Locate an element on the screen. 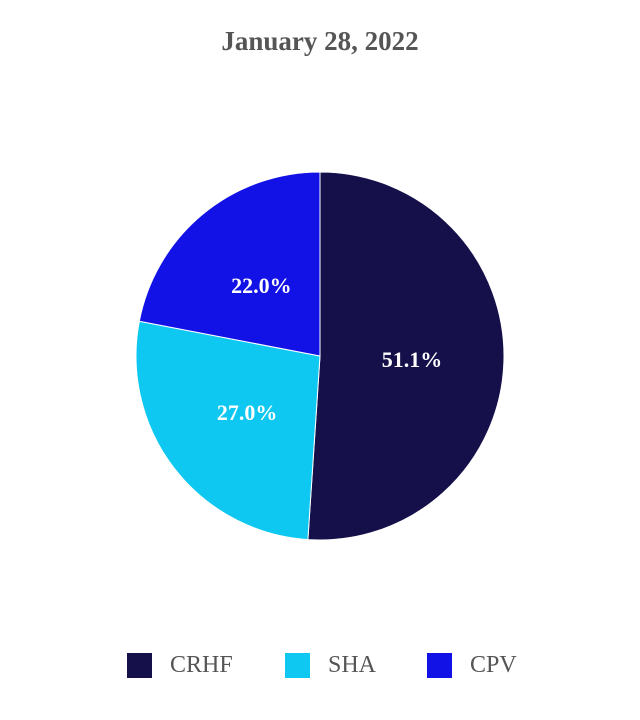 Image resolution: width=640 pixels, height=720 pixels. legend-label-cpv: CPV is located at coordinates (493, 664).